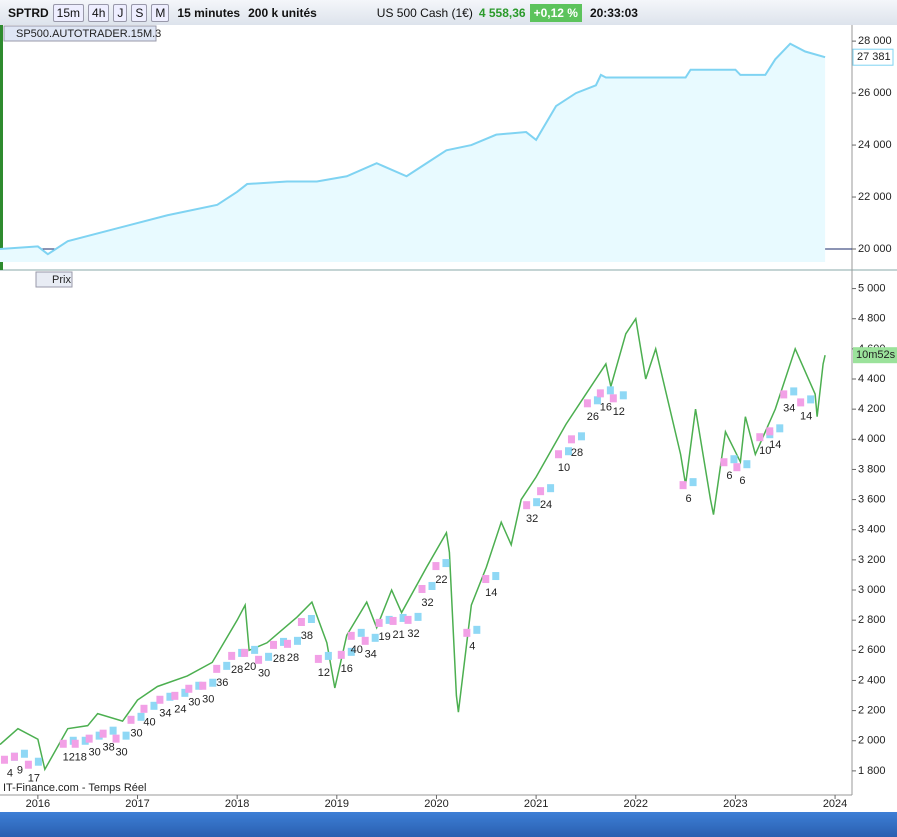  Describe the element at coordinates (875, 197) in the screenshot. I see `y-tick-label: 22 000` at that location.